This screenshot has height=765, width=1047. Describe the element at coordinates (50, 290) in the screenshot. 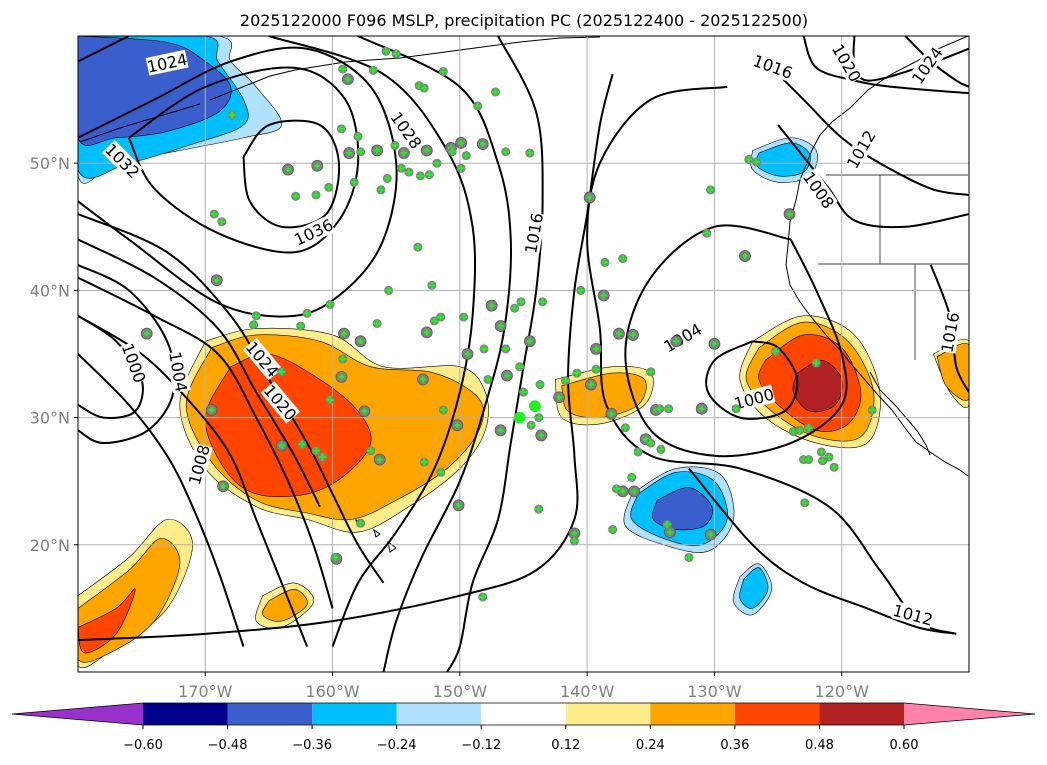

I see `y-tick-label: 40°N` at that location.